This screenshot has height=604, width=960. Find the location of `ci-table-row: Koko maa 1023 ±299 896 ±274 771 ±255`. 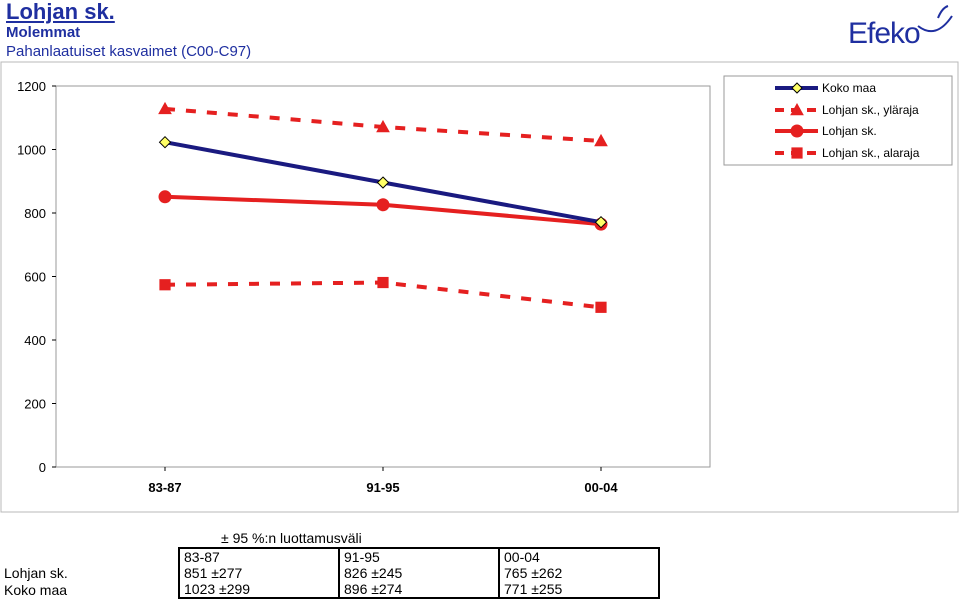

ci-table-row: Koko maa 1023 ±299 896 ±274 771 ±255 is located at coordinates (330, 590).